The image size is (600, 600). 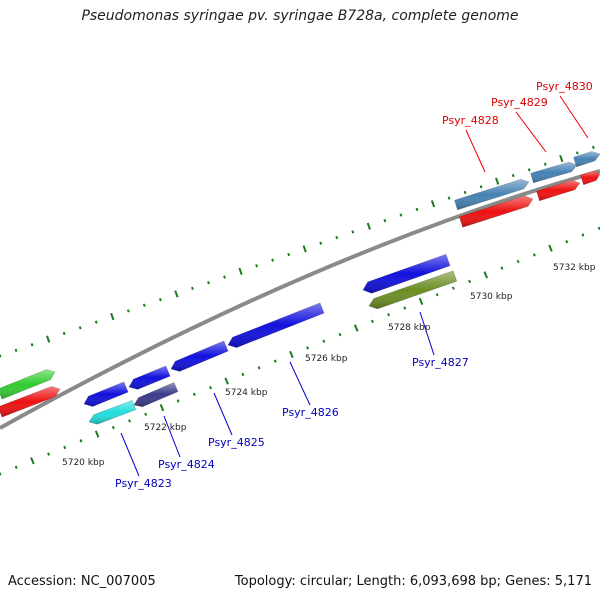 What do you see at coordinates (326, 359) in the screenshot?
I see `kbp-label-5726: 5726 kbp` at bounding box center [326, 359].